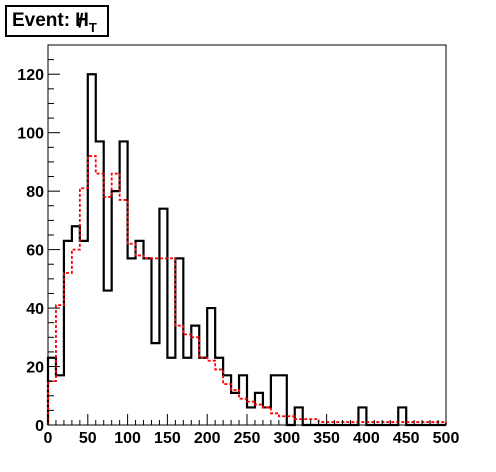  What do you see at coordinates (366, 438) in the screenshot?
I see `x-tick-label: 400` at bounding box center [366, 438].